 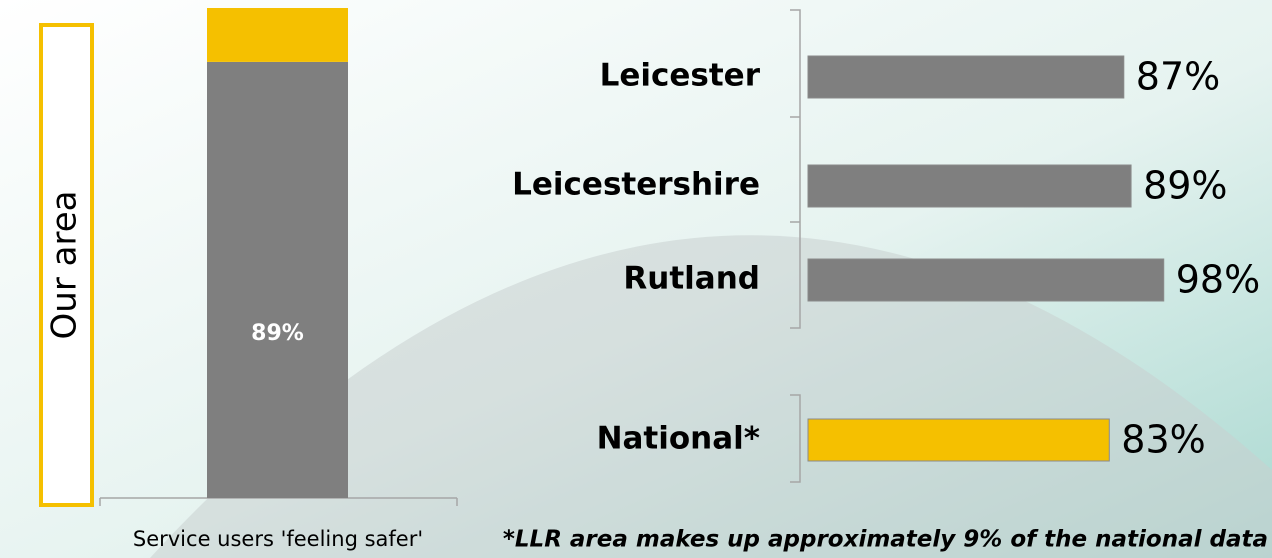 I want to click on category-label: National*, so click(x=678, y=439).